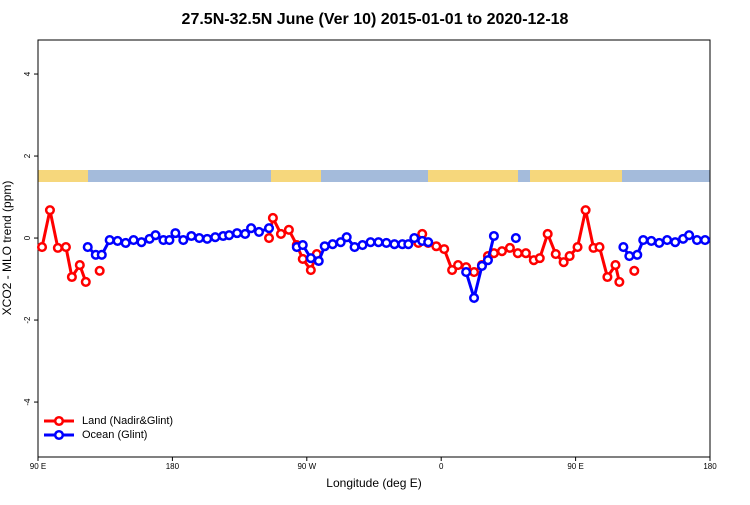 This screenshot has width=750, height=505. I want to click on y-tick-label: 4, so click(27, 73).